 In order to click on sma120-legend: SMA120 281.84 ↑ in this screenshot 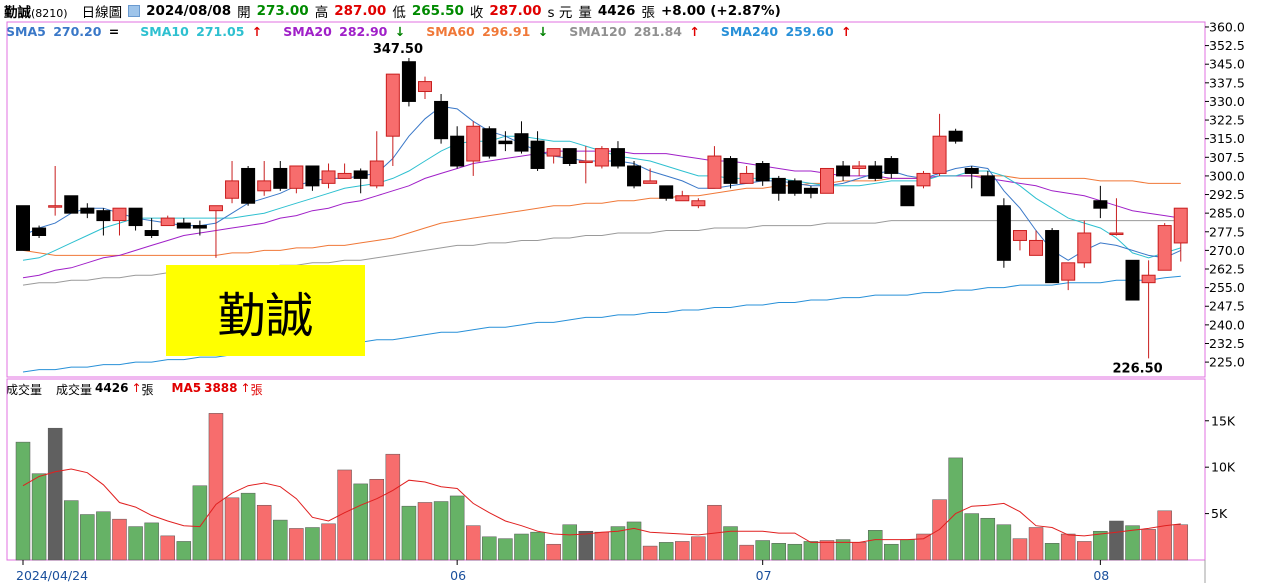, I will do `click(636, 31)`.